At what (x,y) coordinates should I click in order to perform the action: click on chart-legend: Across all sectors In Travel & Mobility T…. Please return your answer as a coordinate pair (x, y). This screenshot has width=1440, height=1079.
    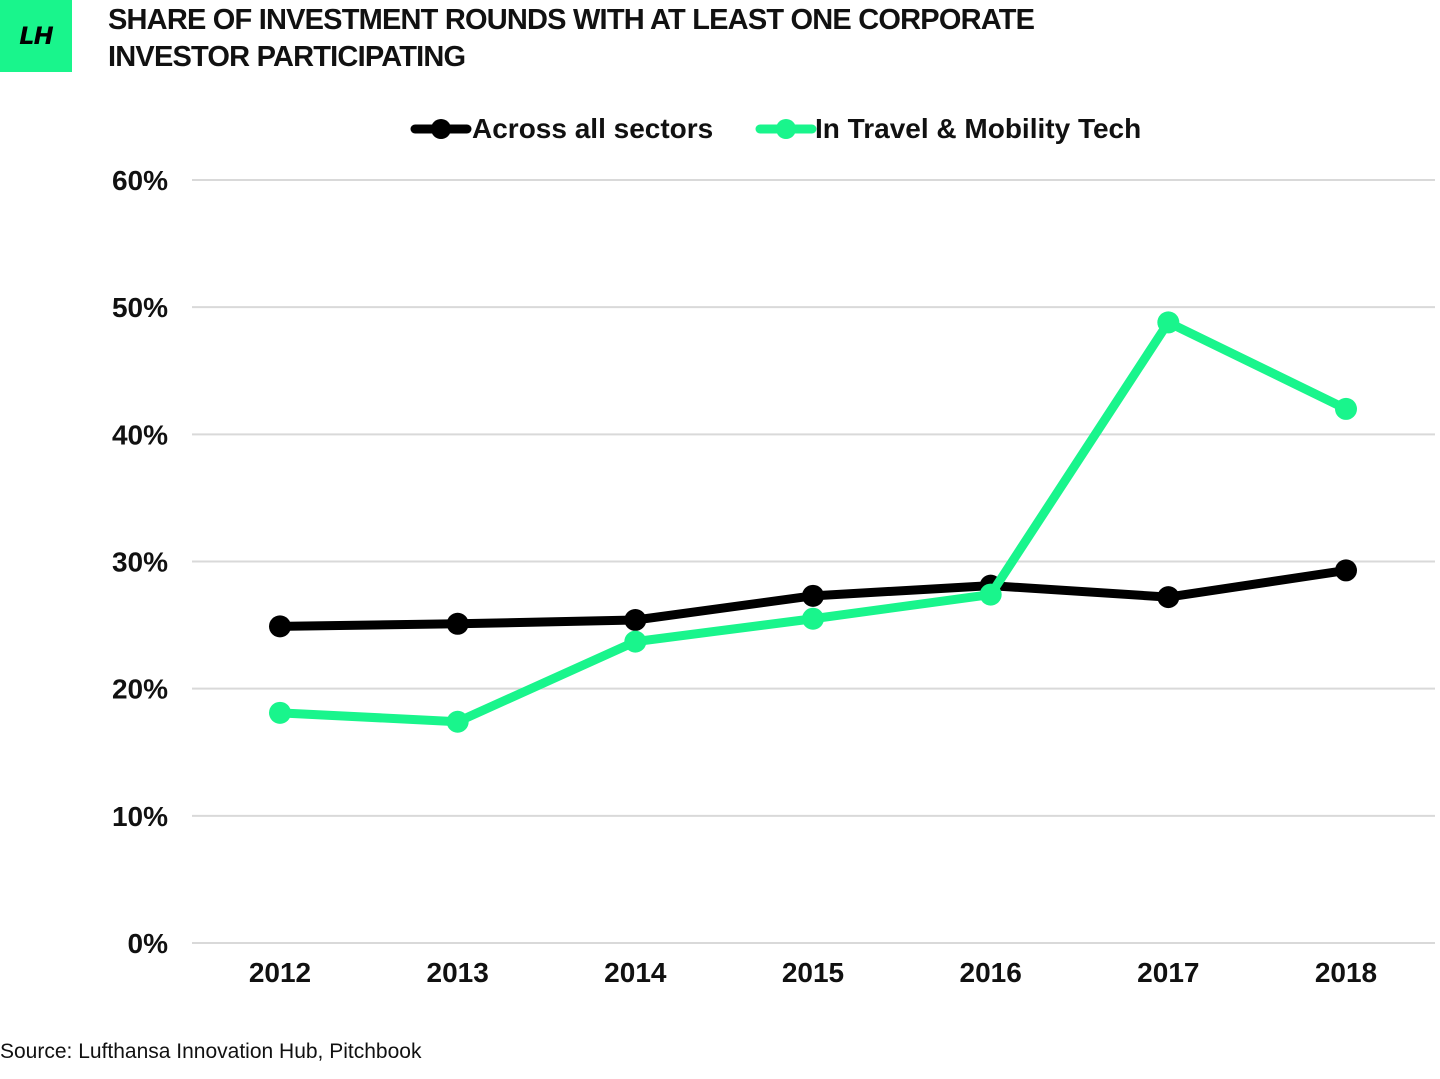
    Looking at the image, I should click on (775, 128).